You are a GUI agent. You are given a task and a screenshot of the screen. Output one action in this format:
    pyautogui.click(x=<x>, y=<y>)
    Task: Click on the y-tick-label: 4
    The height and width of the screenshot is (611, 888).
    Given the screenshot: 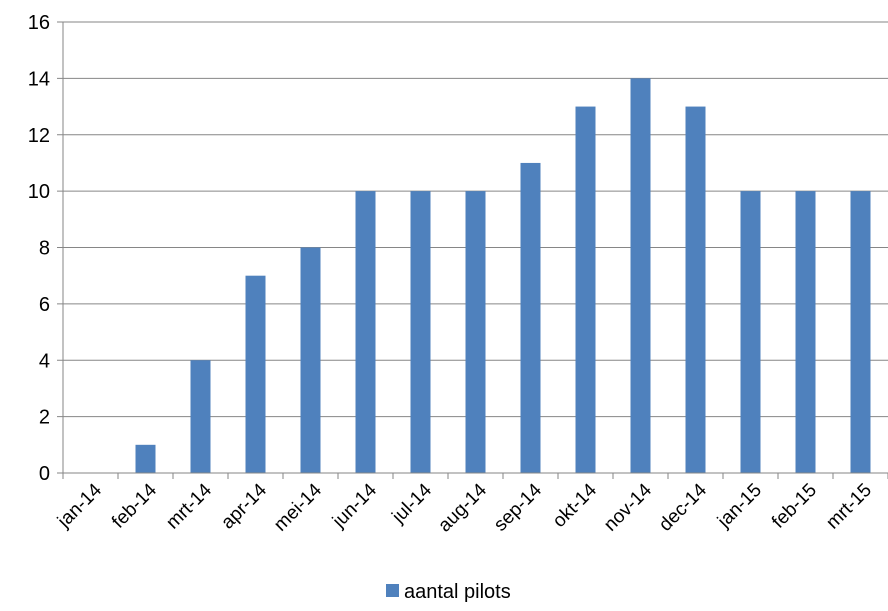 What is the action you would take?
    pyautogui.click(x=44, y=361)
    